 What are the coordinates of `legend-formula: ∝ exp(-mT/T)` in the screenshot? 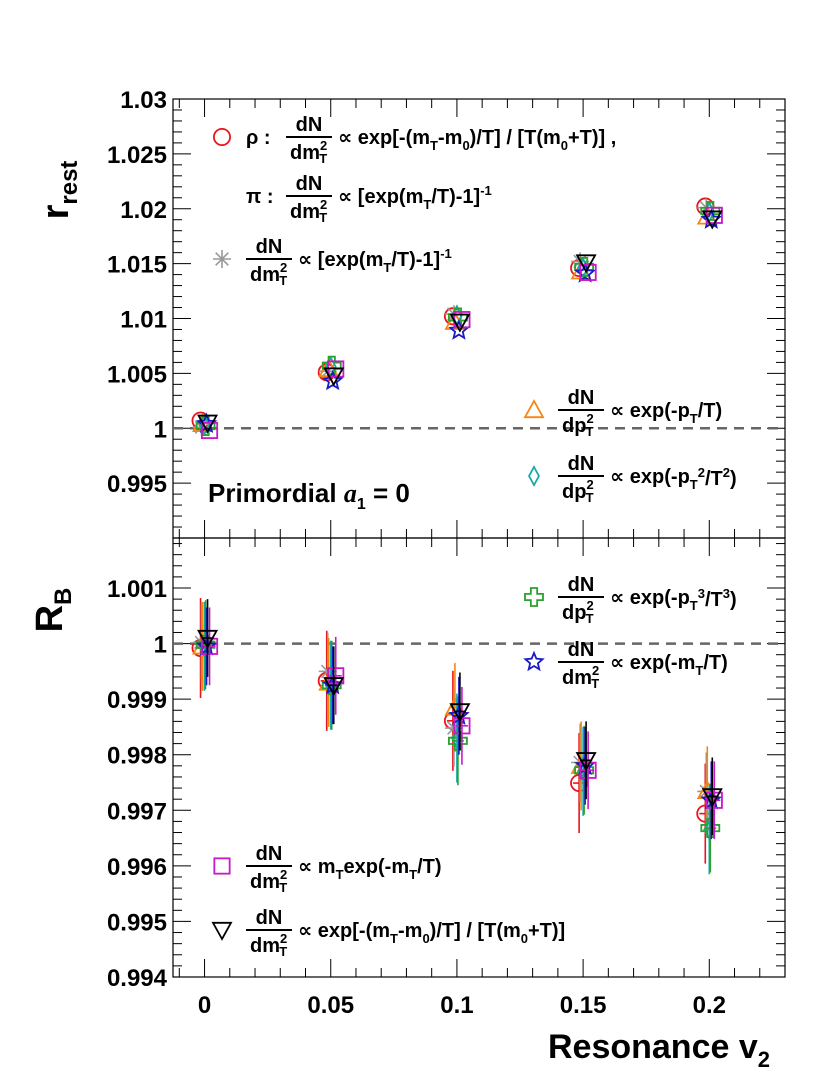 It's located at (669, 665).